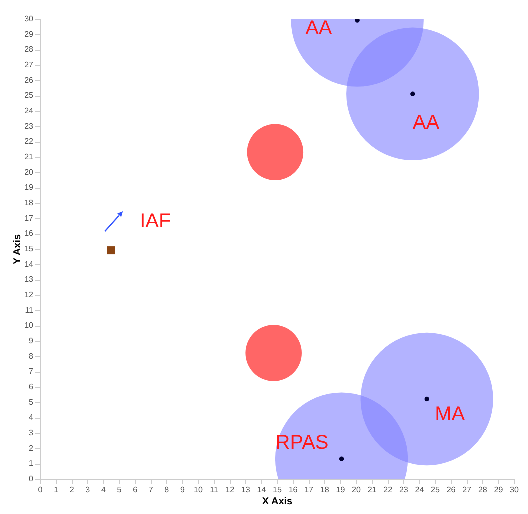  Describe the element at coordinates (31, 448) in the screenshot. I see `y-tick-label: 2` at that location.